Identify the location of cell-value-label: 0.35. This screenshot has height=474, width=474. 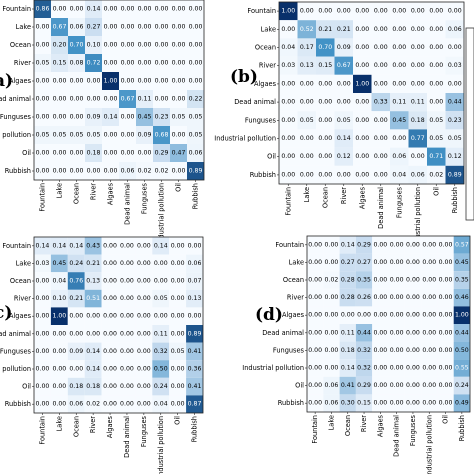
(462, 280).